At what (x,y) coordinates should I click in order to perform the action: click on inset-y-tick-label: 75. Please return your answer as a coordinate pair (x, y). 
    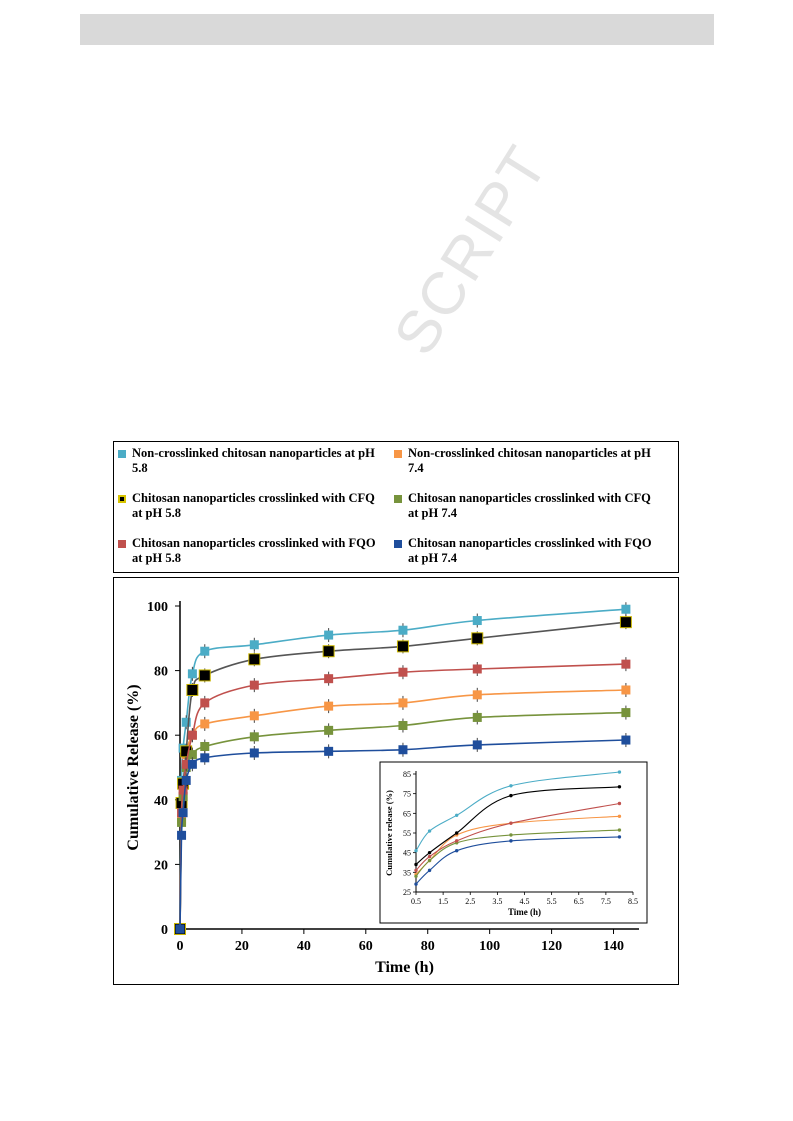
    Looking at the image, I should click on (407, 794).